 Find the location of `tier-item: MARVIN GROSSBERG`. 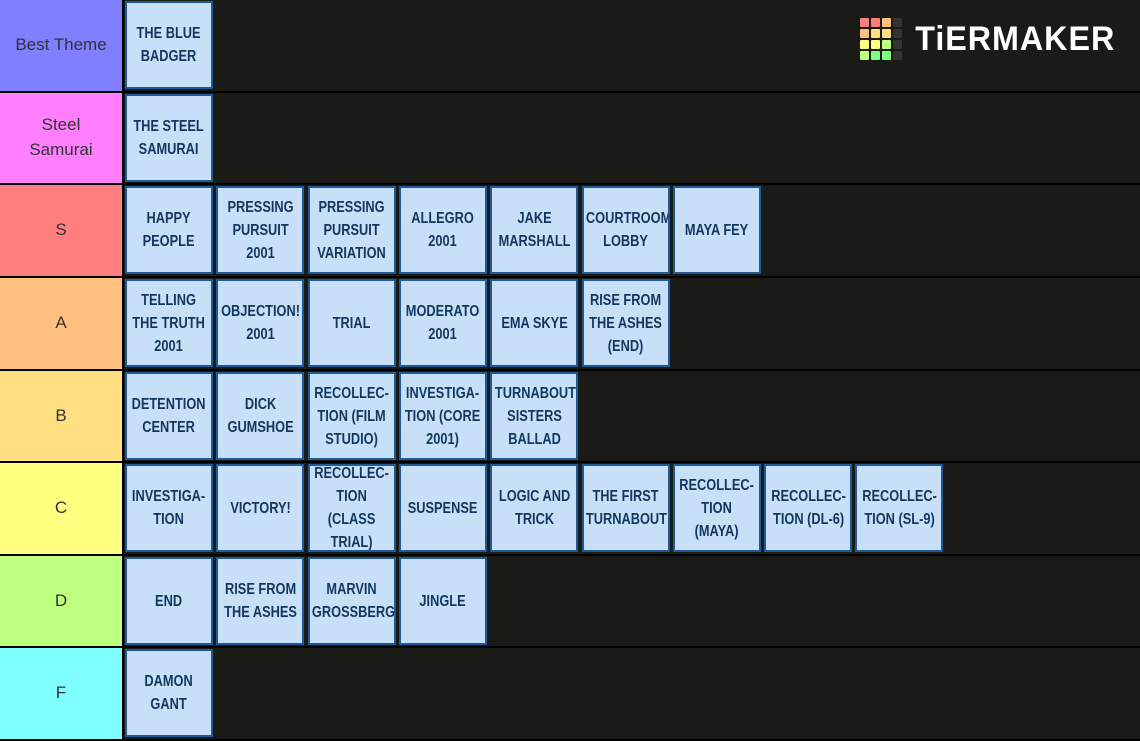

tier-item: MARVIN GROSSBERG is located at coordinates (351, 601).